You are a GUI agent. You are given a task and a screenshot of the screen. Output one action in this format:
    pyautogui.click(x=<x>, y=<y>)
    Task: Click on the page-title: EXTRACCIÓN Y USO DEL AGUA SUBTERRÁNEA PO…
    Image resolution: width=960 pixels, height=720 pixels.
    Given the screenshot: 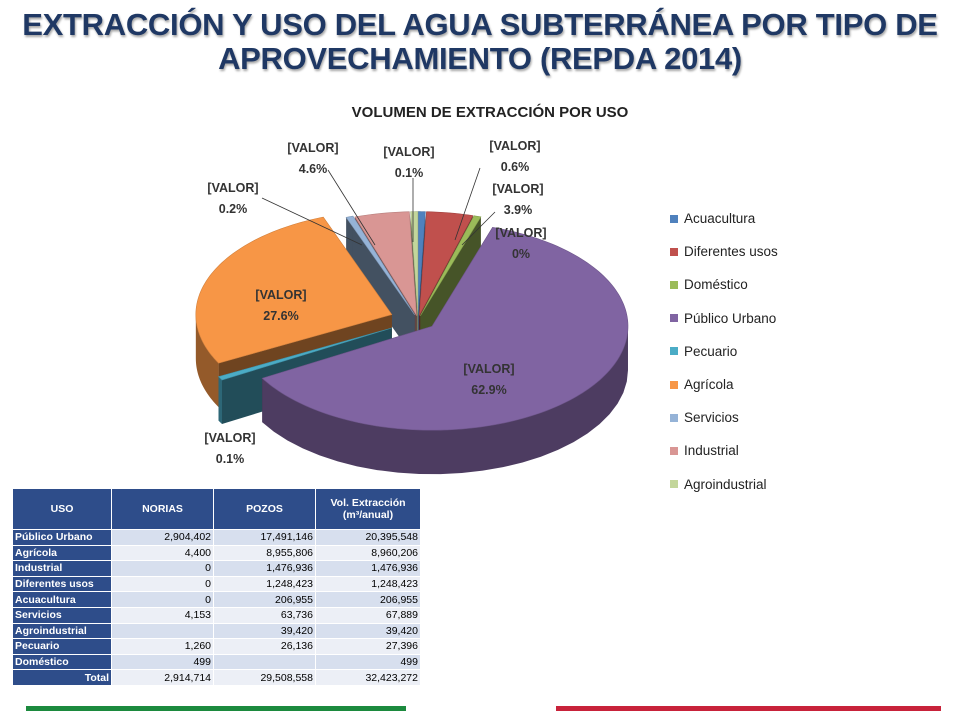 What is the action you would take?
    pyautogui.click(x=480, y=42)
    